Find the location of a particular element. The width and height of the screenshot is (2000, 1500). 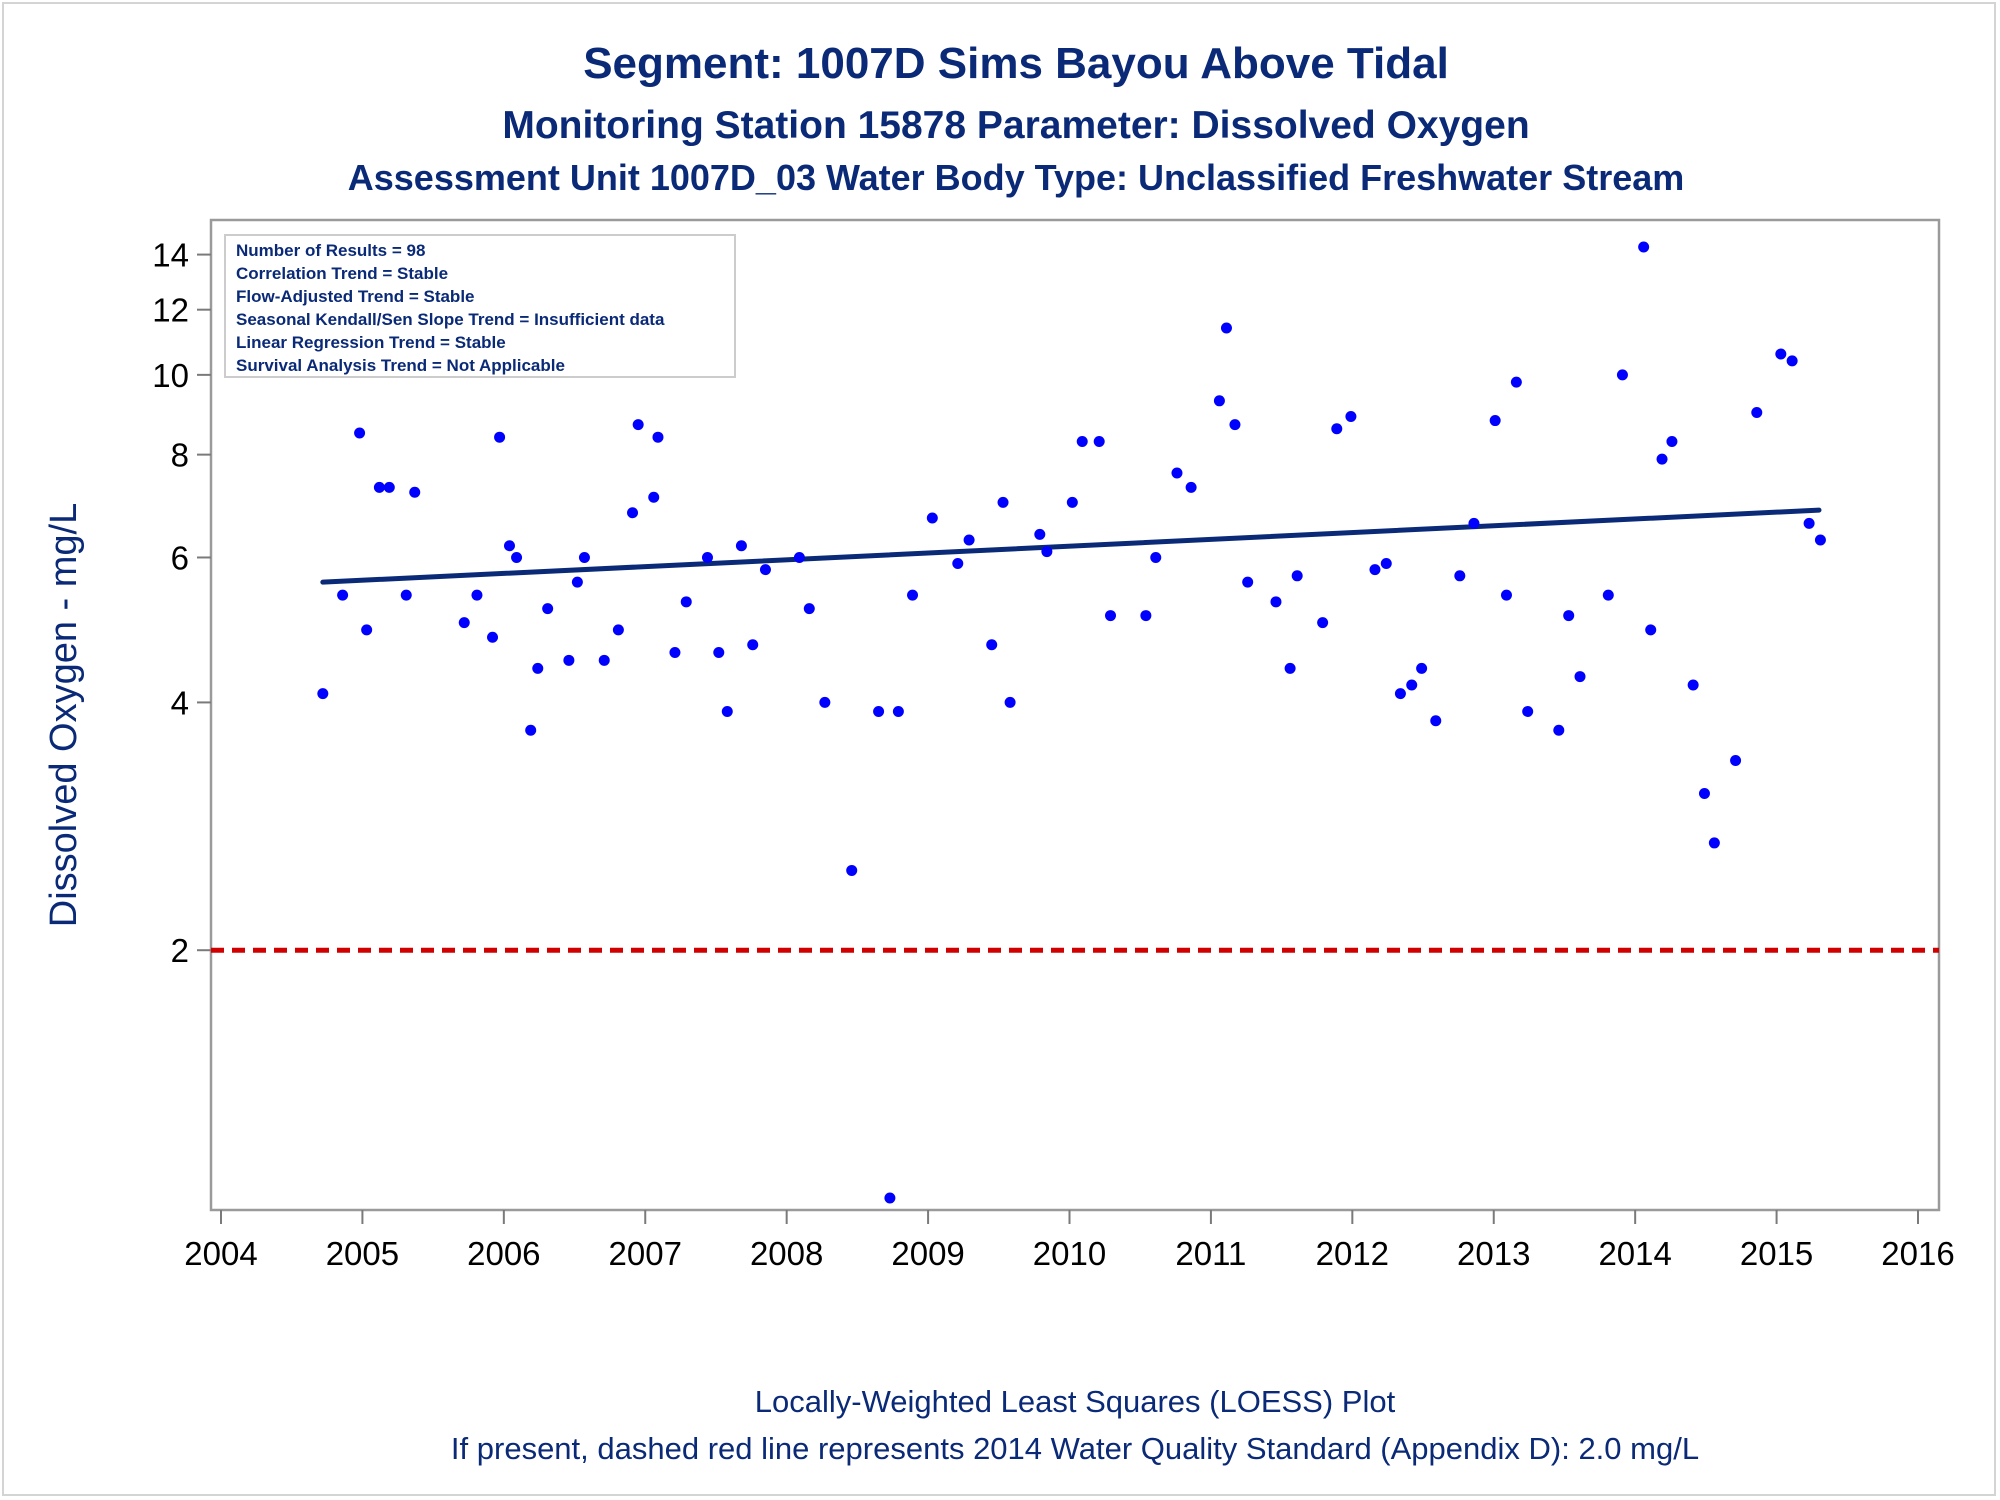

x-tick-label: 2007 is located at coordinates (645, 1253).